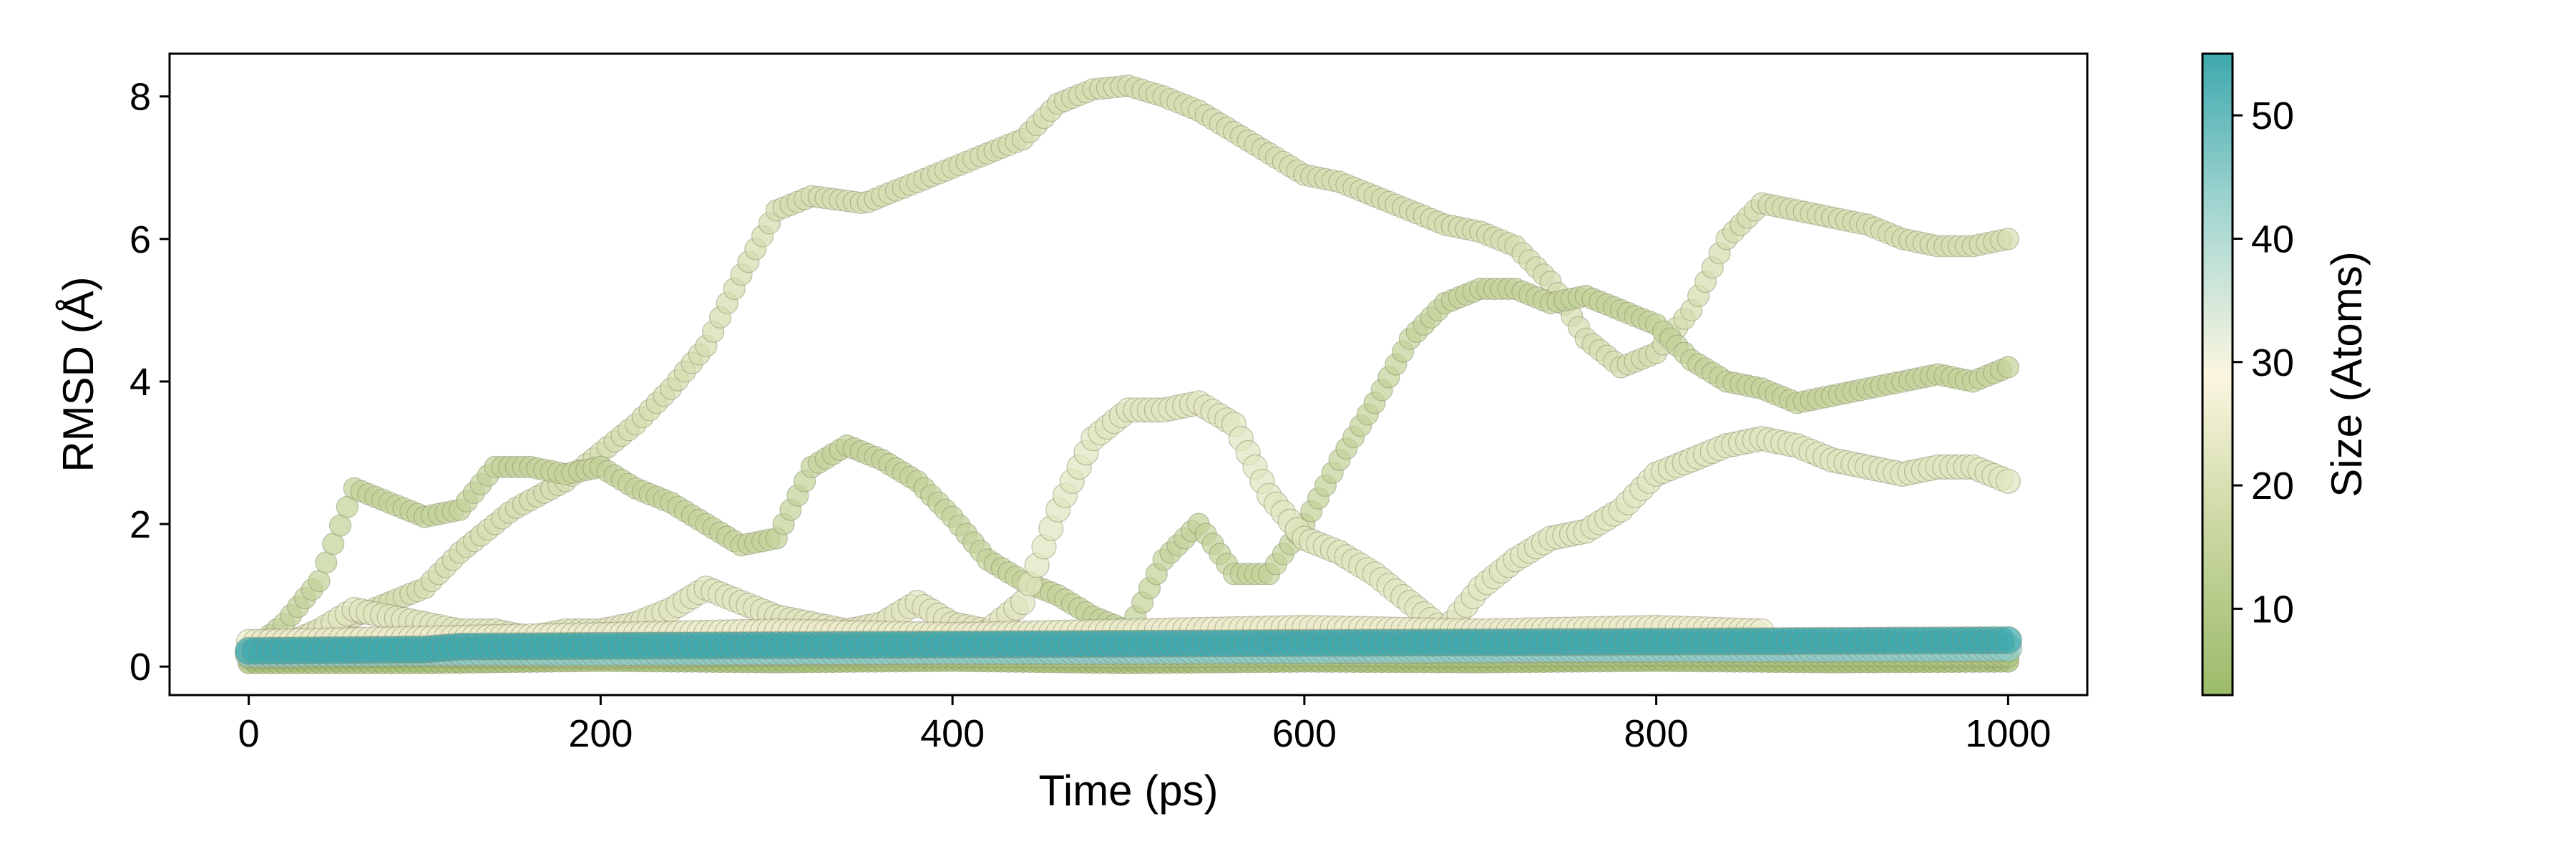  Describe the element at coordinates (2272, 609) in the screenshot. I see `colorbar-tick-label: 10` at that location.